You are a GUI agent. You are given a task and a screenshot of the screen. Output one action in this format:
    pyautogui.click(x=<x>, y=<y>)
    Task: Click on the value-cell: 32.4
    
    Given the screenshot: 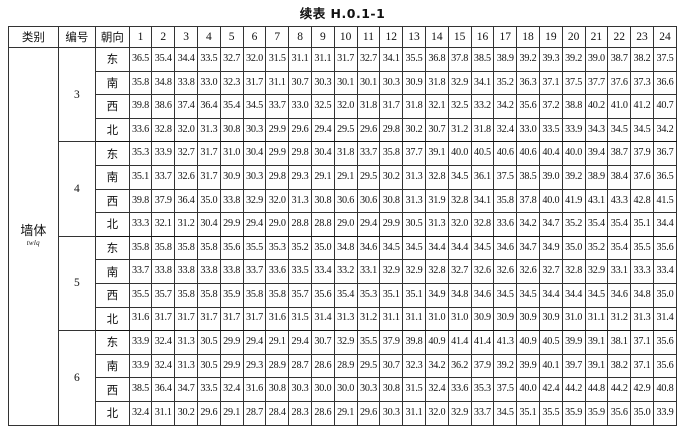 What is the action you would take?
    pyautogui.click(x=163, y=342)
    